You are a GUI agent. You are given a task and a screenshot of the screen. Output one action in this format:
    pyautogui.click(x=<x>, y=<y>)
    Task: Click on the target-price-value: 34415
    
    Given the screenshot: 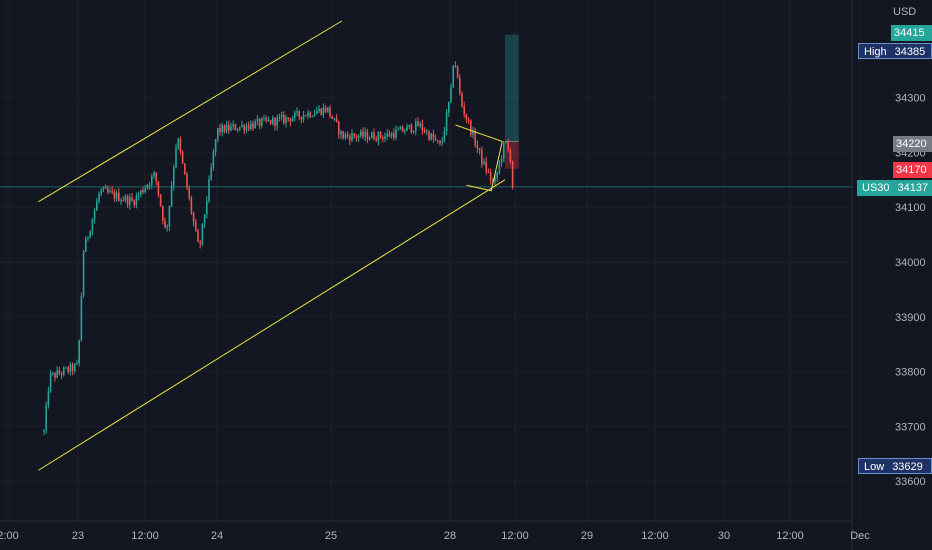 What is the action you would take?
    pyautogui.click(x=909, y=33)
    